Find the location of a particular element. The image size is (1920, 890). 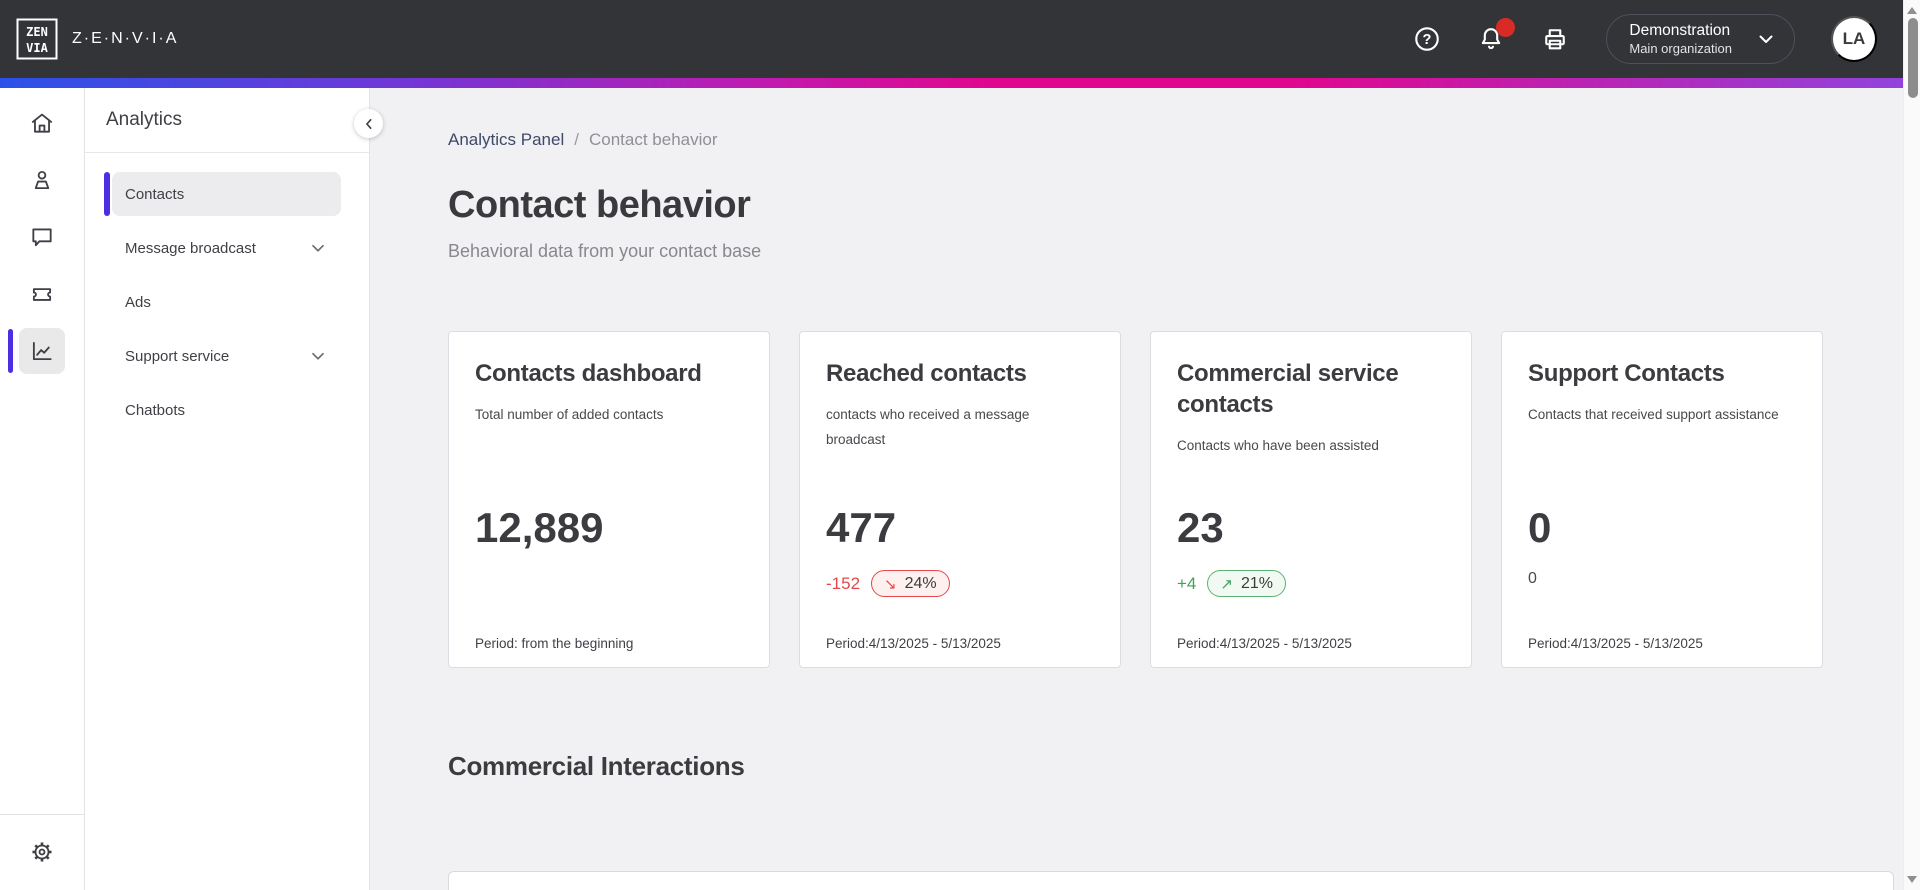

sidebar-item-label: Message broadcast is located at coordinates (190, 248).